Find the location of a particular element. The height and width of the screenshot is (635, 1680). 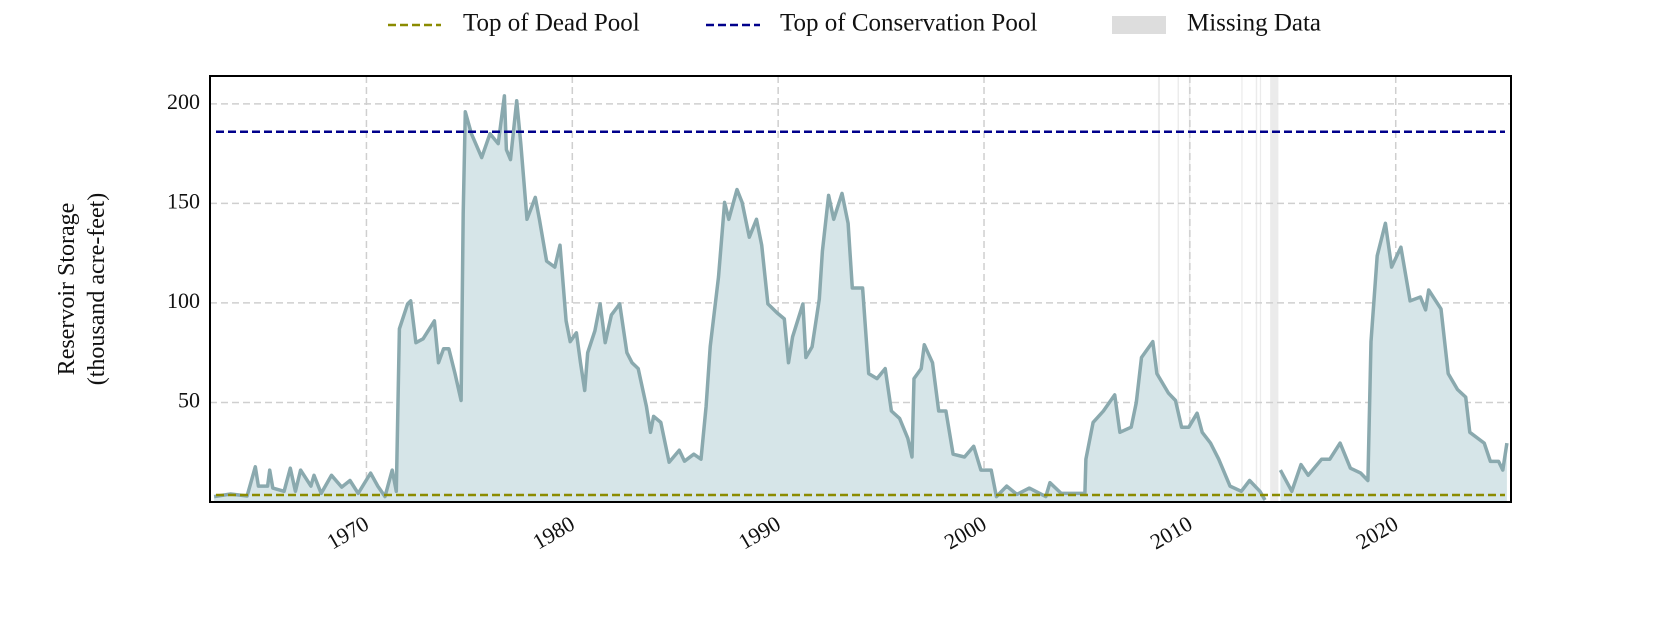

y-tick-label: 200 is located at coordinates (183, 101).